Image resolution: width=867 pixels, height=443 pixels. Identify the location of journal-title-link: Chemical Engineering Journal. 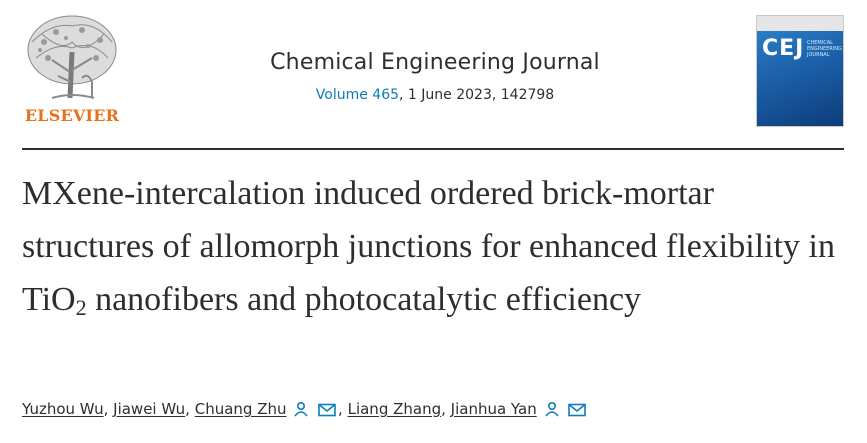
(435, 62).